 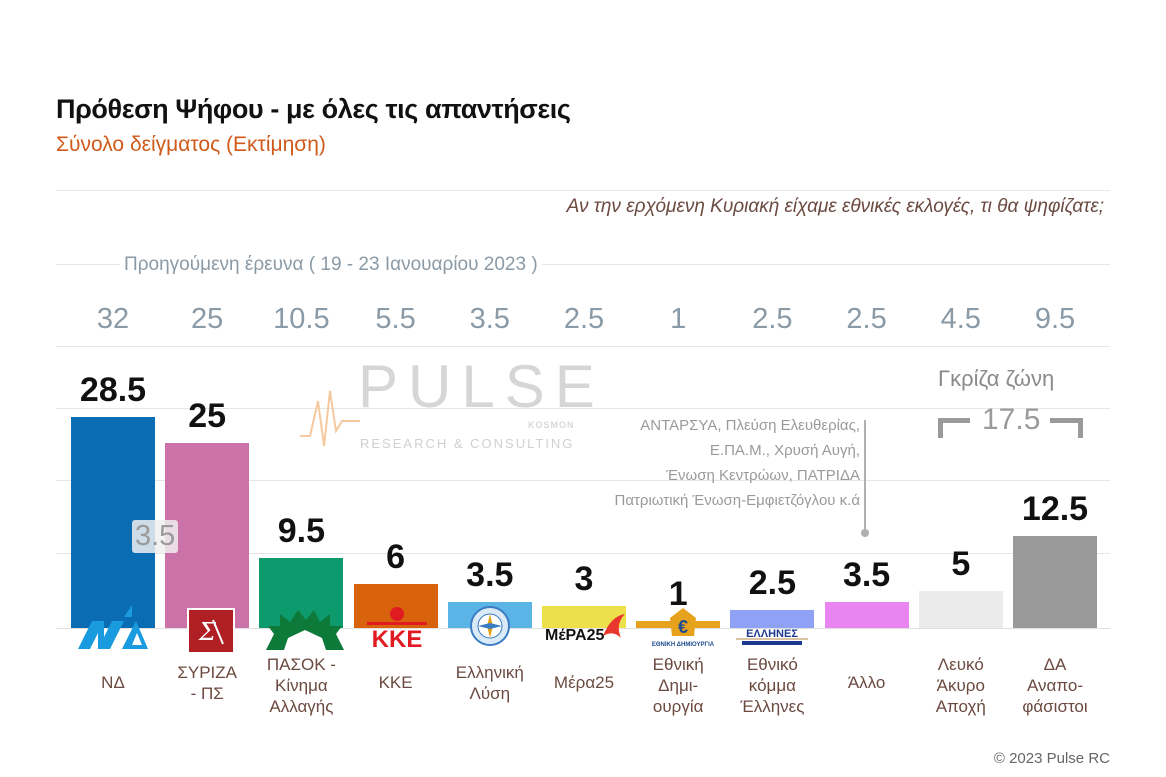 What do you see at coordinates (396, 556) in the screenshot?
I see `value-label: 6` at bounding box center [396, 556].